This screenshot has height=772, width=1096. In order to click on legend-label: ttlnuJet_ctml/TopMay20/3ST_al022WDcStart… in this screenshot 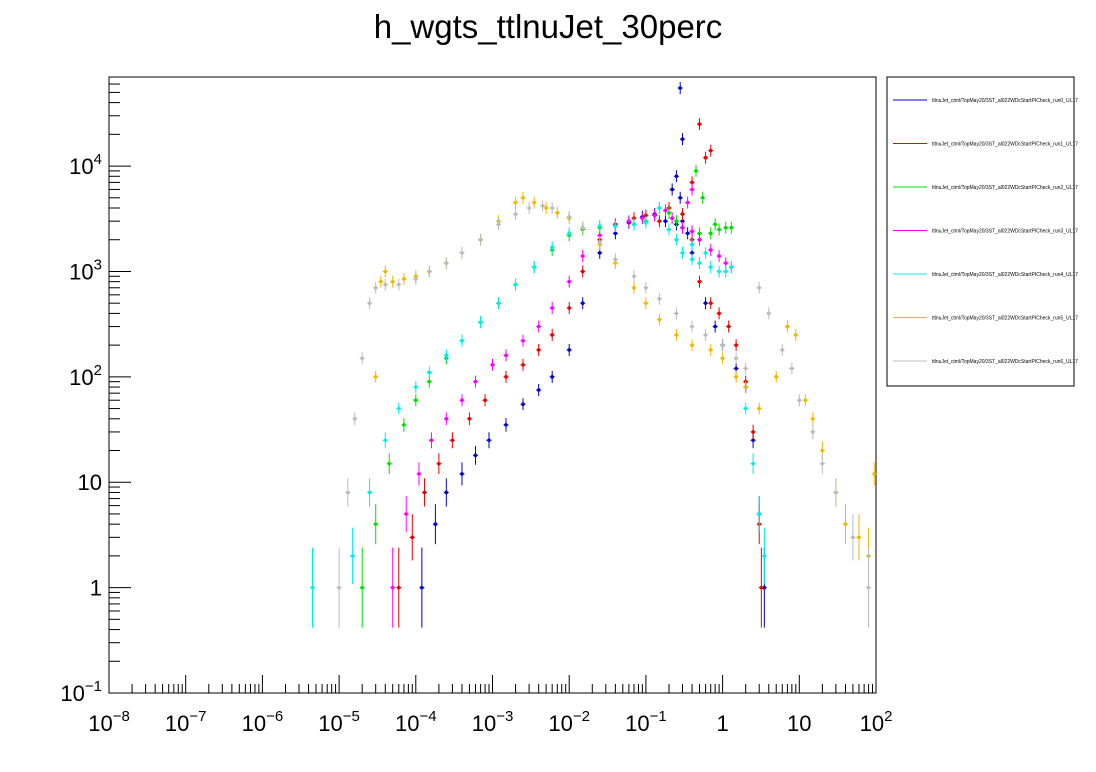, I will do `click(1005, 101)`.